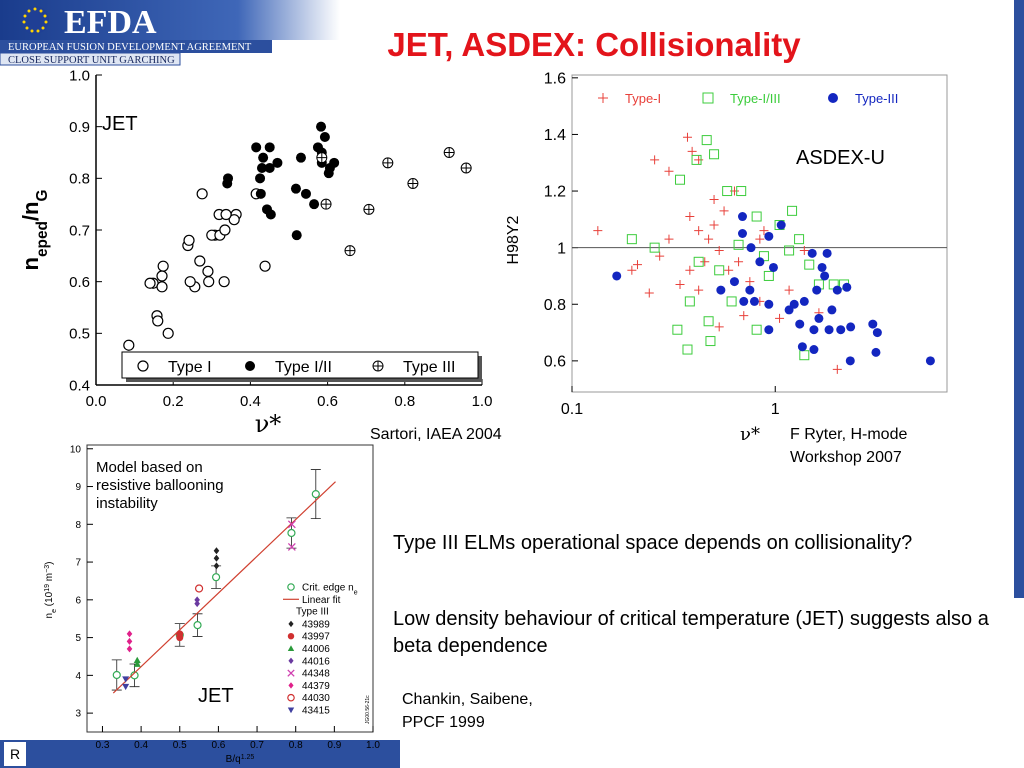 This screenshot has height=768, width=1024. Describe the element at coordinates (321, 600) in the screenshot. I see `legend-label: Linear fit` at that location.